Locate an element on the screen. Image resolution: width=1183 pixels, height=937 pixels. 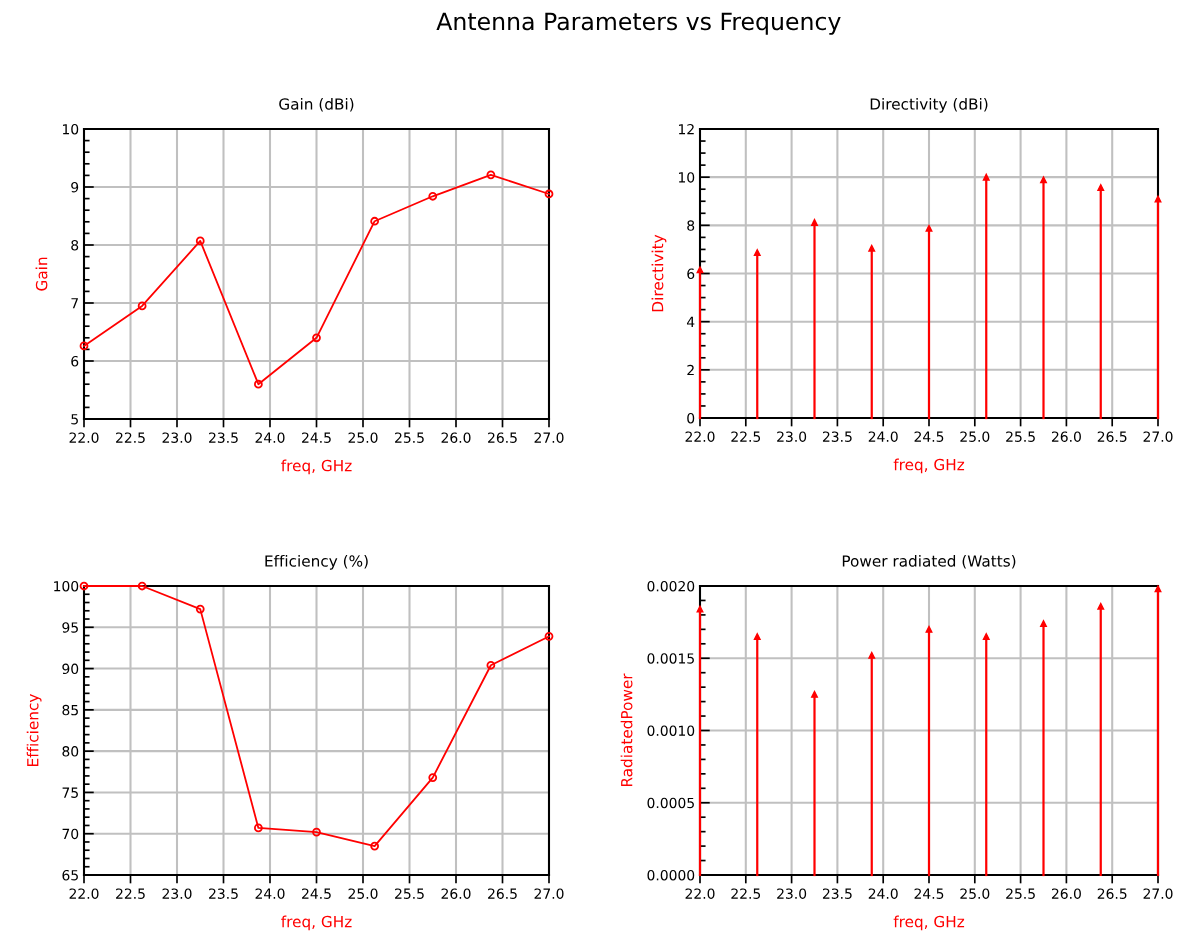
y-tick-label: 0.0010 is located at coordinates (671, 730).